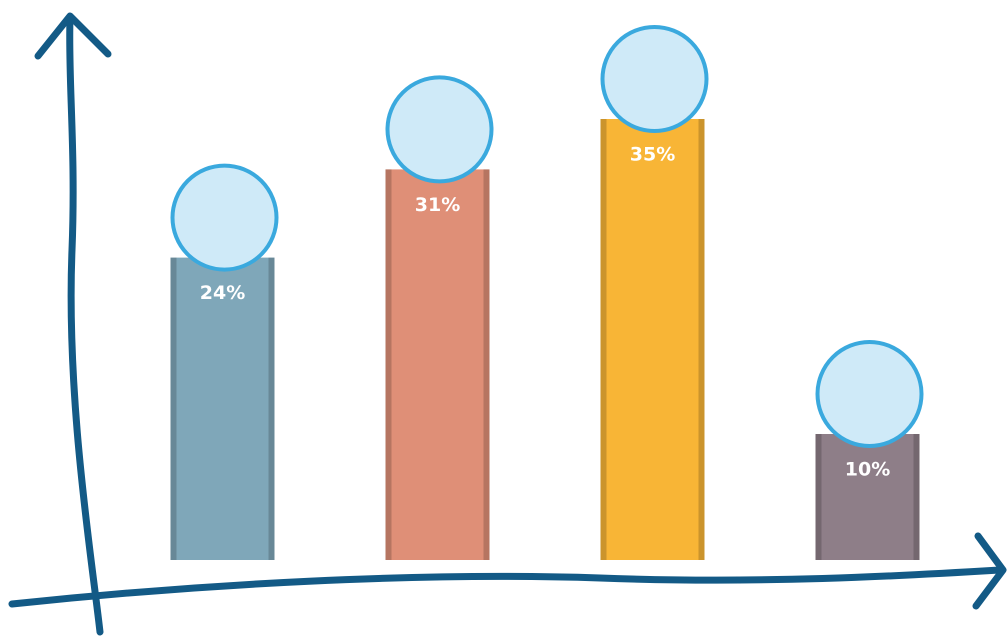 Image resolution: width=1007 pixels, height=640 pixels. Describe the element at coordinates (85, 325) in the screenshot. I see `y-axis` at that location.